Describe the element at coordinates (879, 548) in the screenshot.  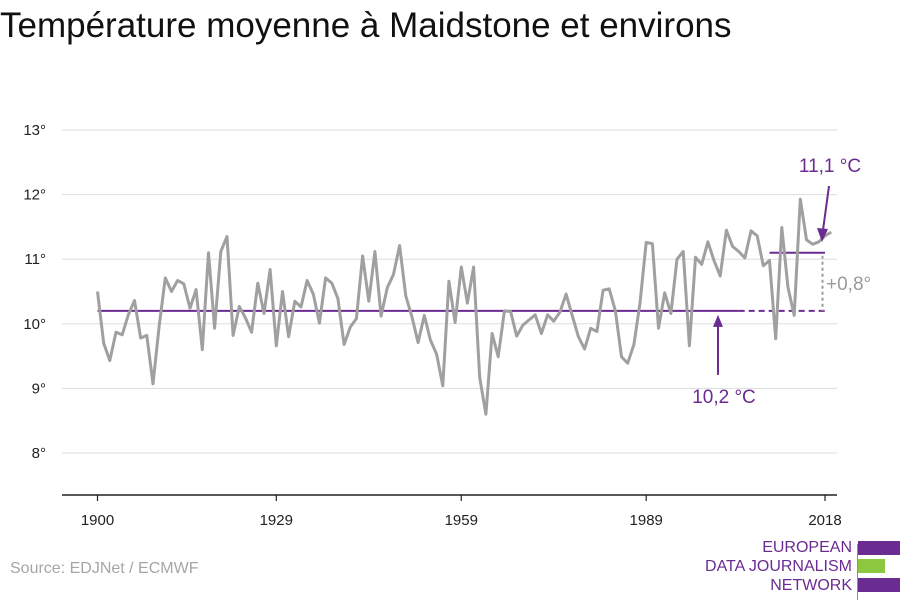
I see `logo-bar-purple-top` at that location.